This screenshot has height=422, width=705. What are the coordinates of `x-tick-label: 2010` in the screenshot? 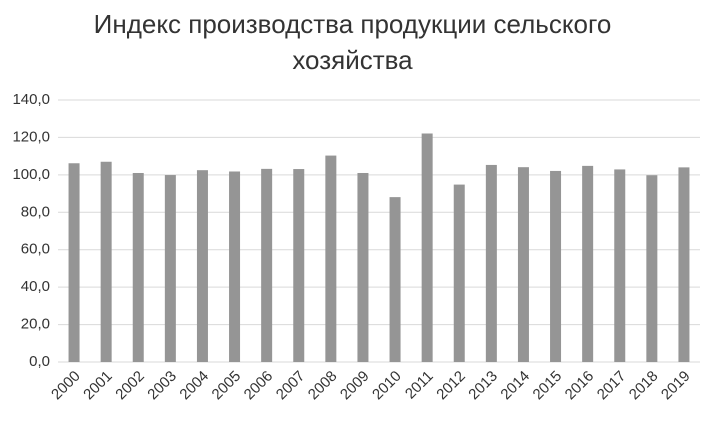 It's located at (387, 386).